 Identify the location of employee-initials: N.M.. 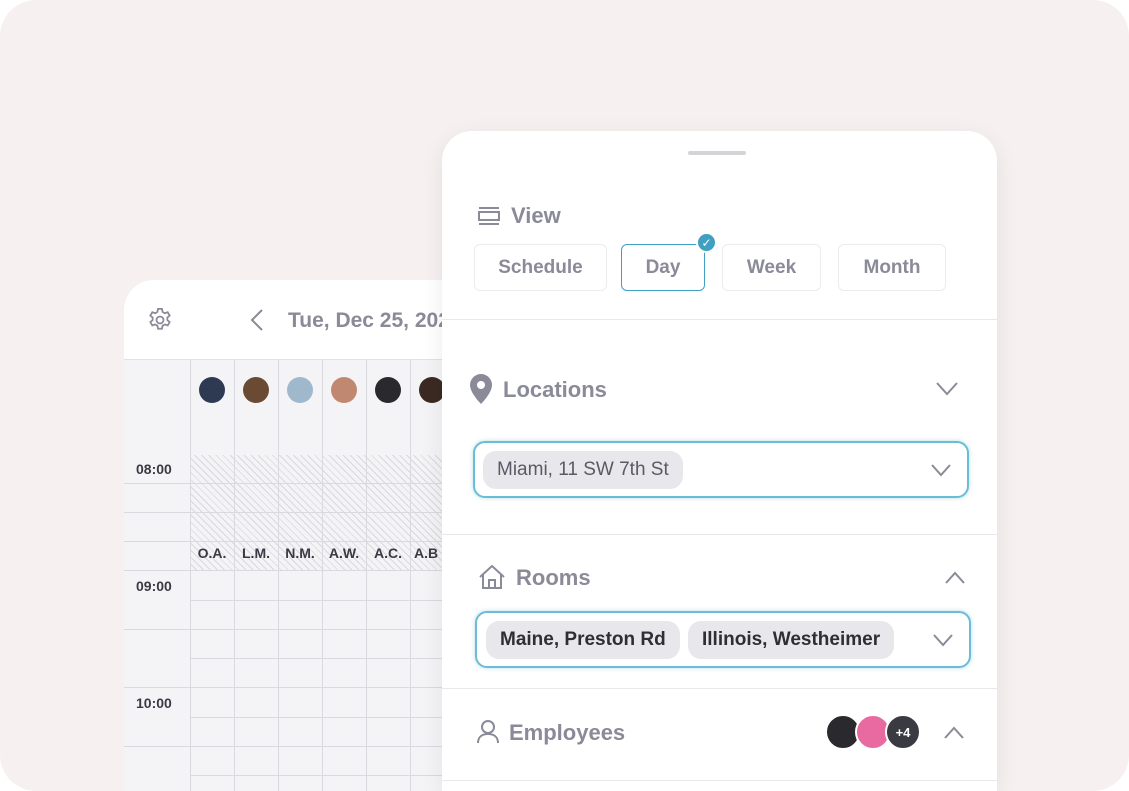
(300, 553).